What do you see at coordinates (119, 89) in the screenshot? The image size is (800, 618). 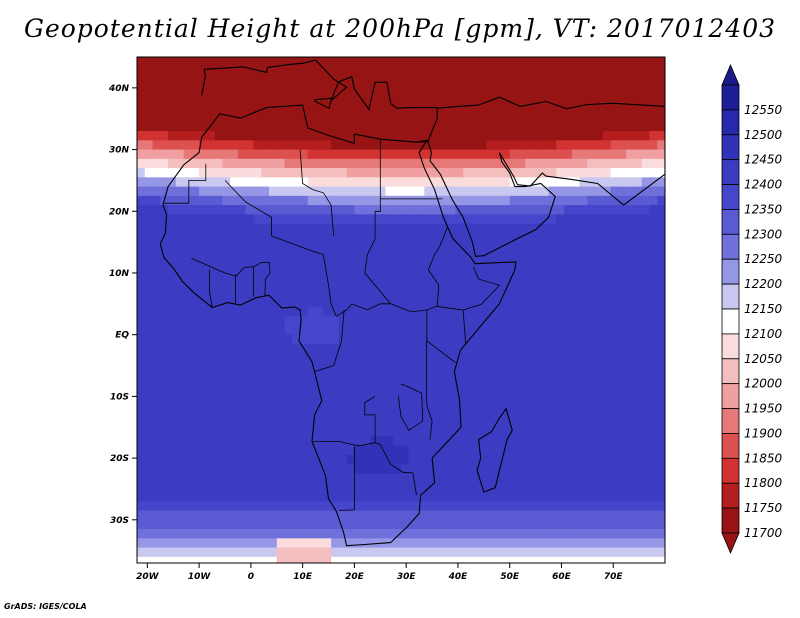 I see `lat-tick-label: 40N` at bounding box center [119, 89].